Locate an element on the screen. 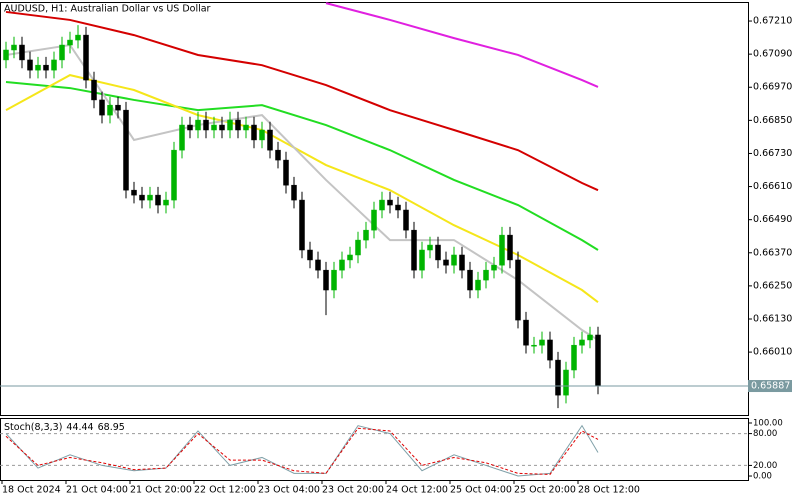  y-tick-label: 80.00 is located at coordinates (765, 434).